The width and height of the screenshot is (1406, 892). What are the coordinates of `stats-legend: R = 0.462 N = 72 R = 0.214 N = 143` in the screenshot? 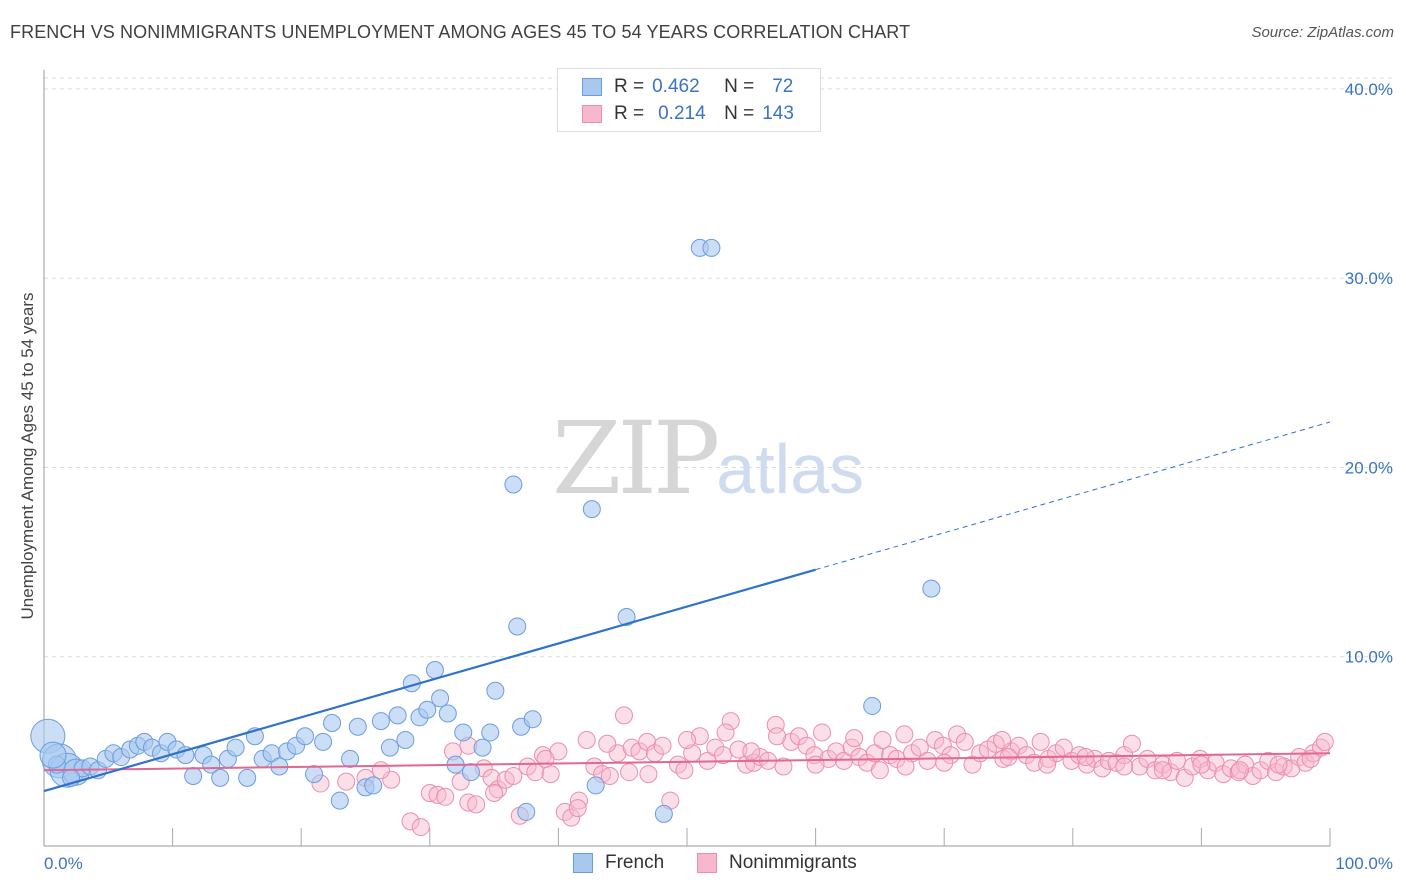 It's located at (689, 100).